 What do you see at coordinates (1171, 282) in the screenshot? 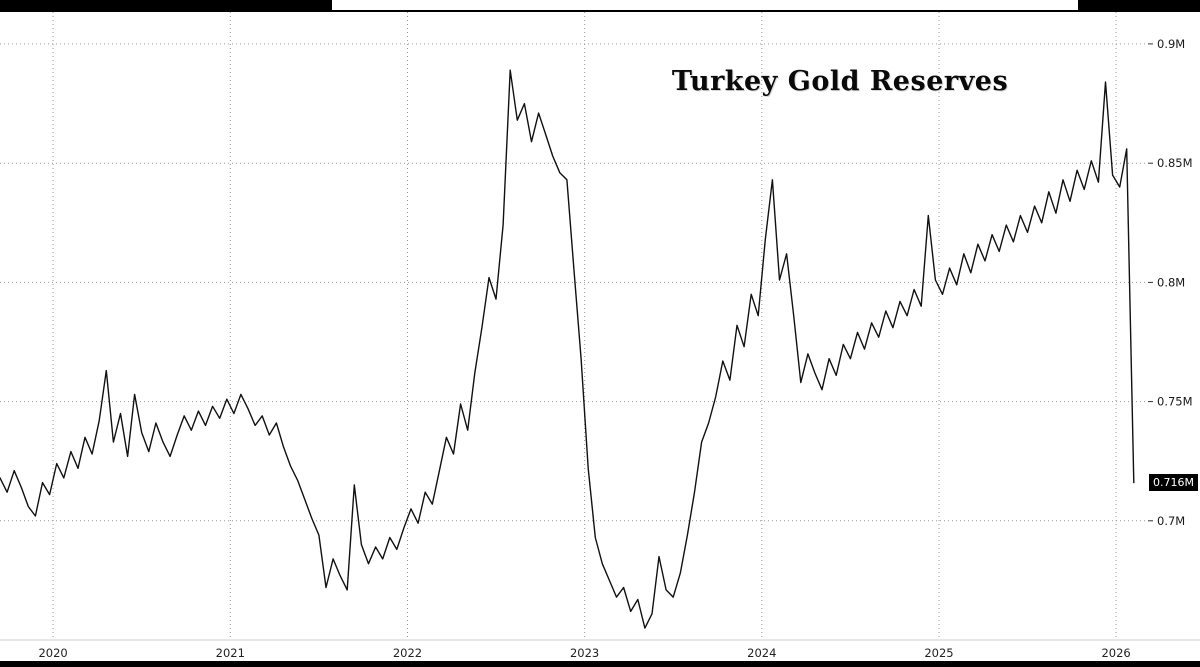
I see `y-tick-label: 0.8M` at bounding box center [1171, 282].